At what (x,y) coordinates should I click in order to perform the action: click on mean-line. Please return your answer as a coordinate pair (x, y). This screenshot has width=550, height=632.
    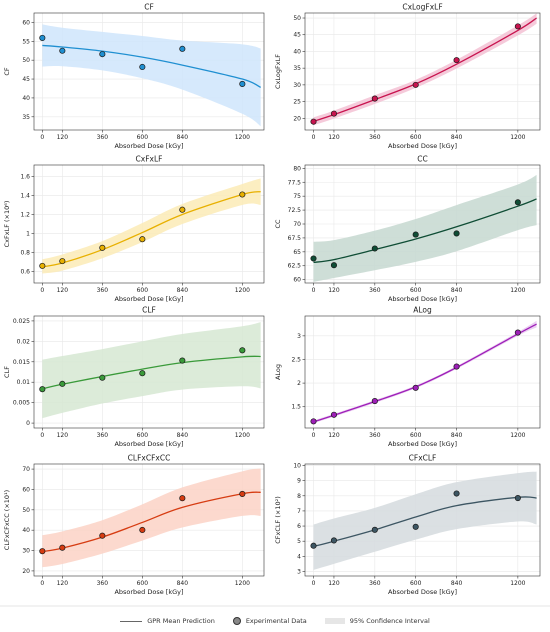
    Looking at the image, I should click on (425, 231).